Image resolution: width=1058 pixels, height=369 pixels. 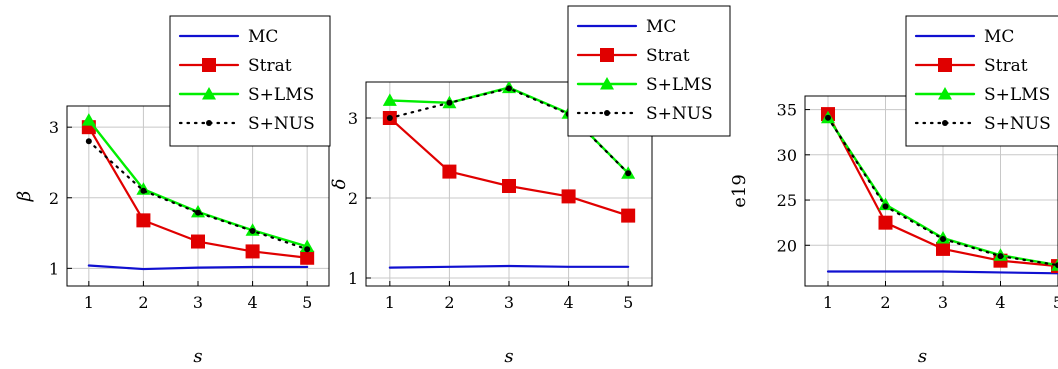 I want to click on y-tick-label: 25, so click(x=787, y=200).